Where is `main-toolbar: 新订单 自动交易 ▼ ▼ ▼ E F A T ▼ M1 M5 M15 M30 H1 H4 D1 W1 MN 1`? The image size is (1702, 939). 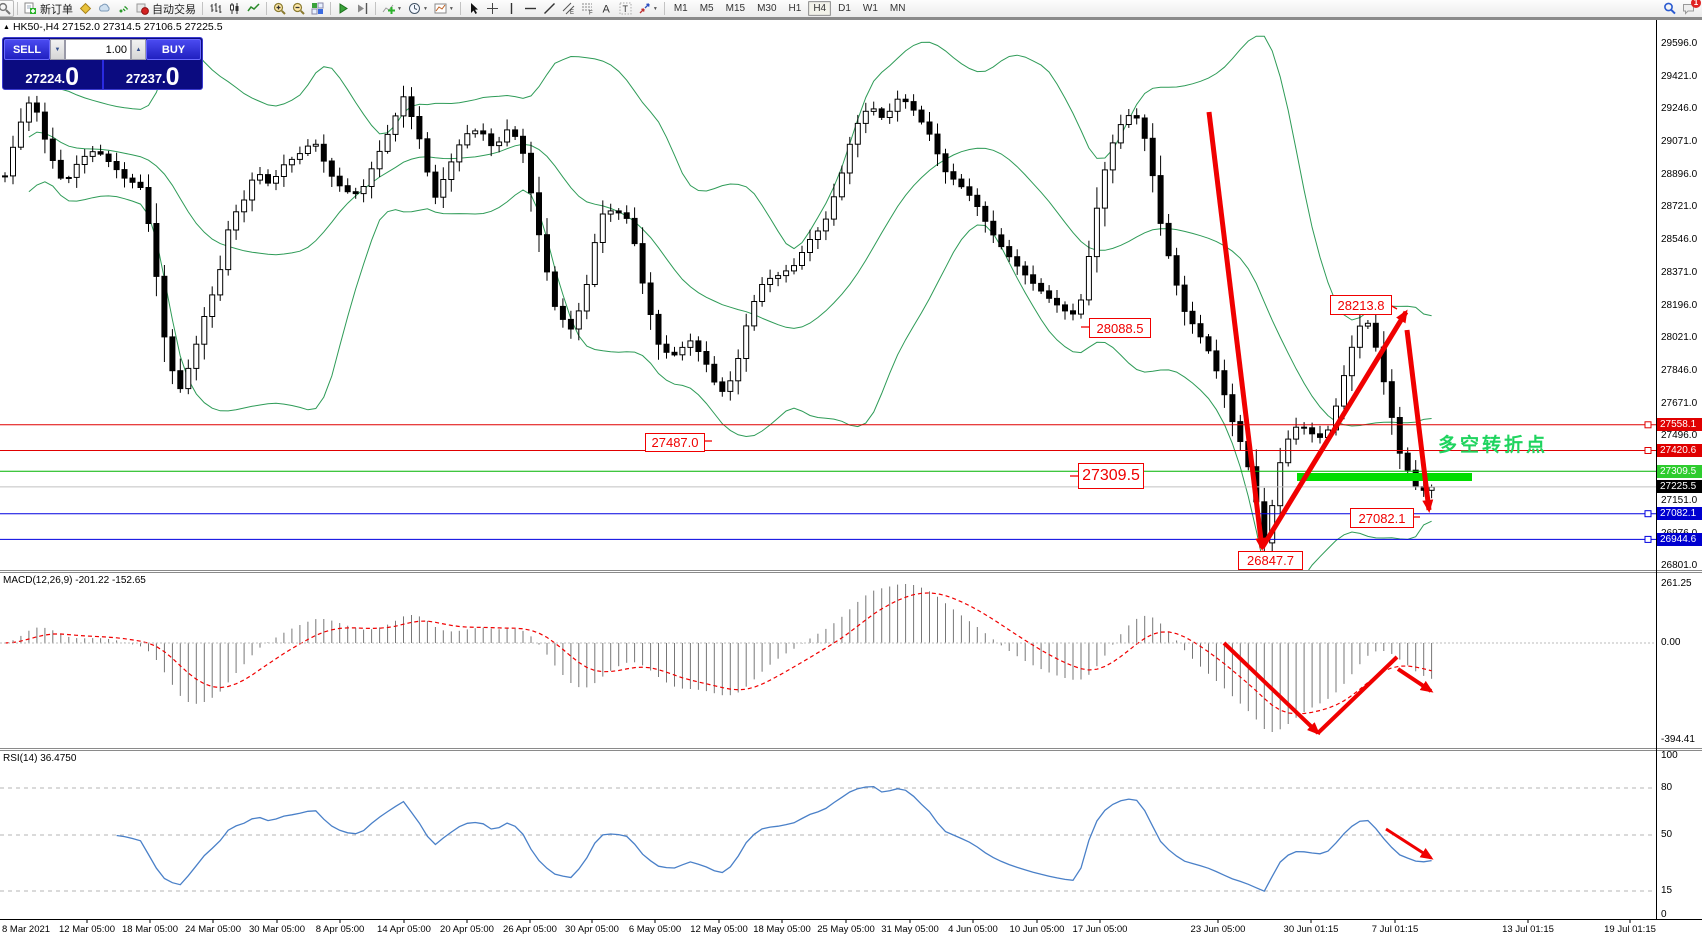
main-toolbar: 新订单 自动交易 ▼ ▼ ▼ E F A T ▼ M1 M5 M15 M30 H1 H4 D1 W1 MN 1 is located at coordinates (851, 9).